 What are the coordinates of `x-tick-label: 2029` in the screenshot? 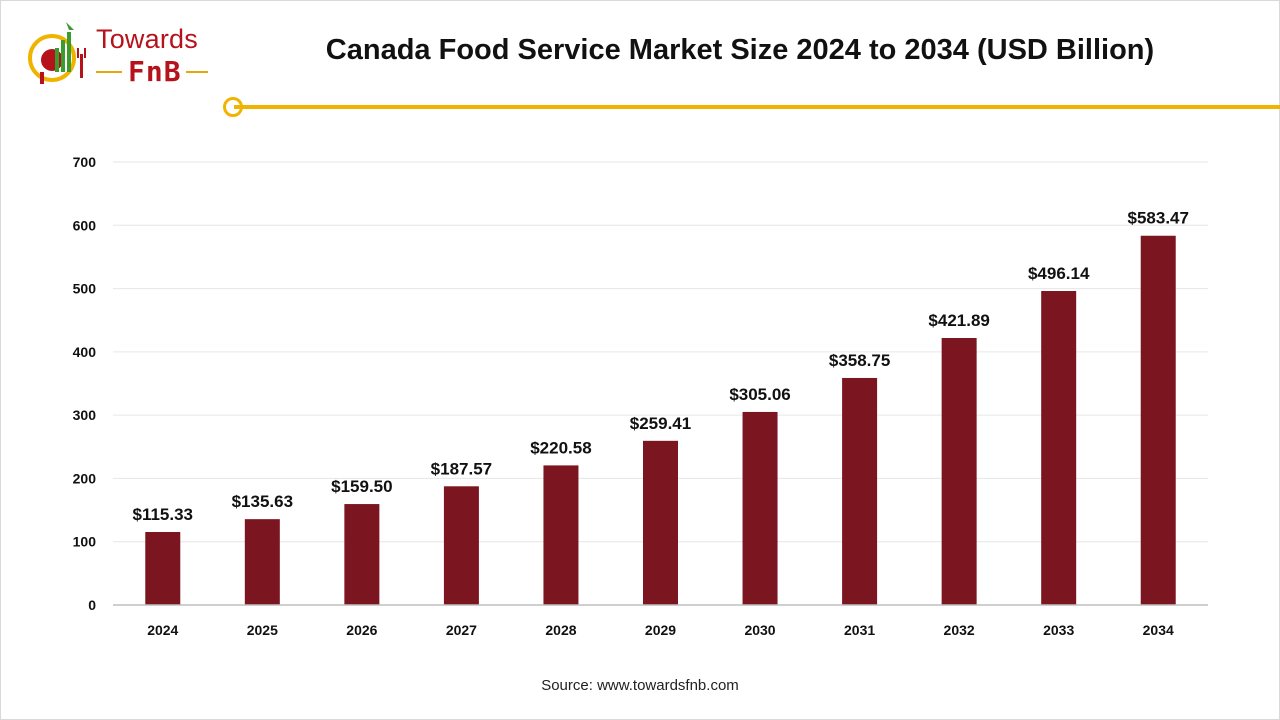 It's located at (660, 630).